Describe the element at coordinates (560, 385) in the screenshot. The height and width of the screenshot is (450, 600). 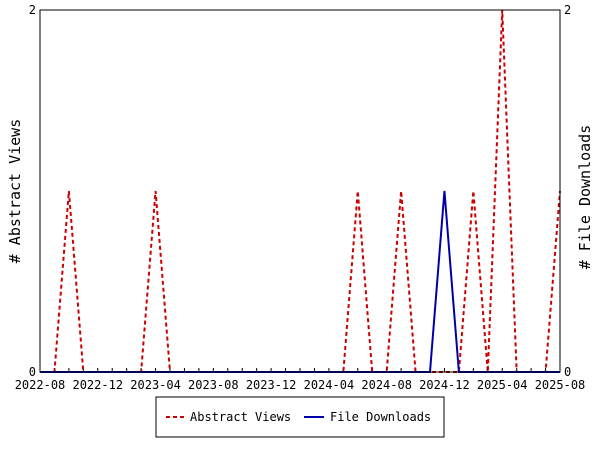
I see `x-tick-label: 2025-08` at that location.